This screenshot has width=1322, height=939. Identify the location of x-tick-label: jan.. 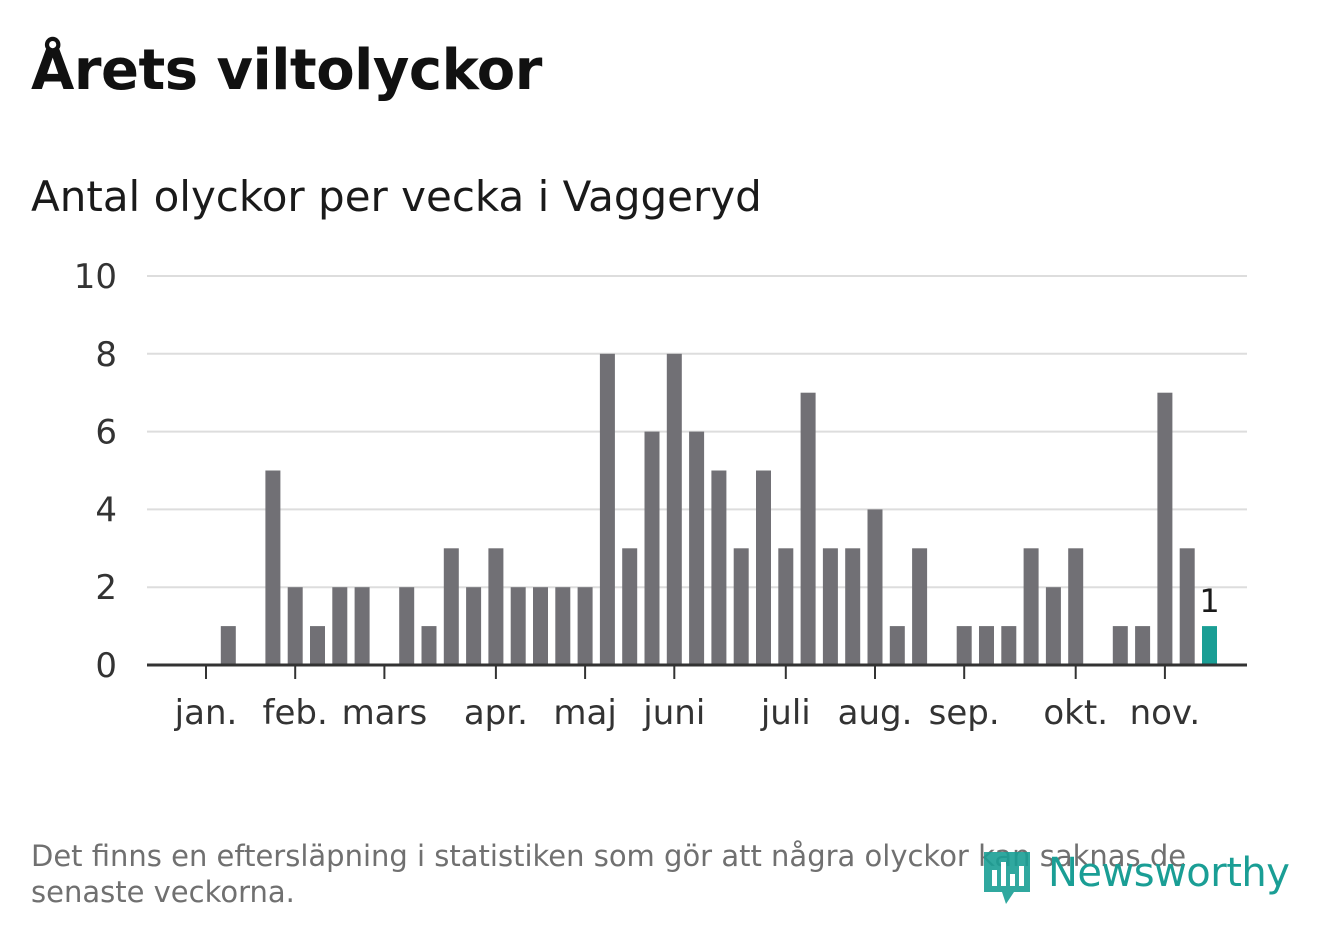
(206, 713).